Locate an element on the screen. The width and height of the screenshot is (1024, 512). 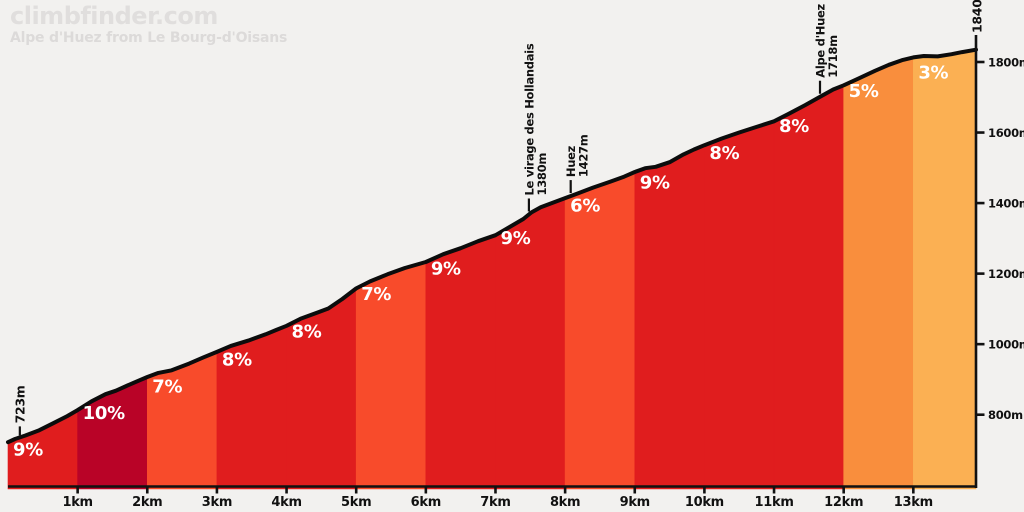
poi-elevation-label: 1718m is located at coordinates (833, 56).